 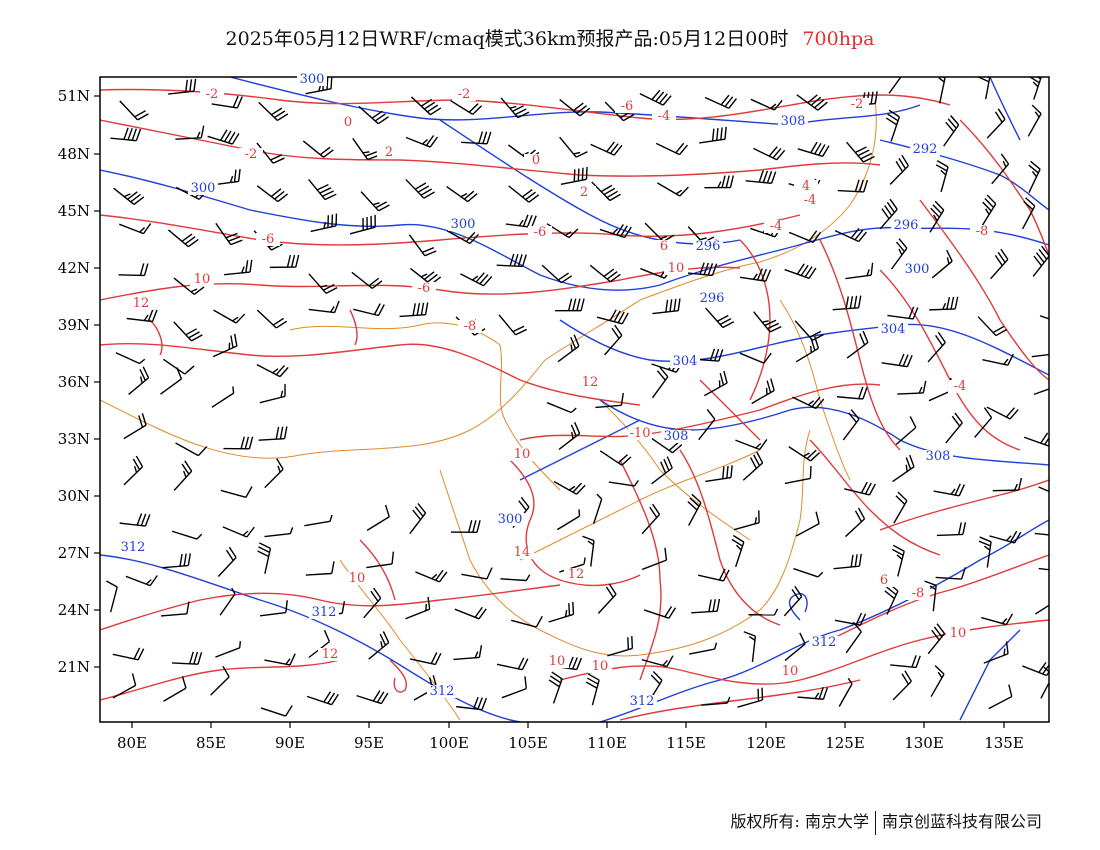 What do you see at coordinates (290, 743) in the screenshot?
I see `lon-label: 90E` at bounding box center [290, 743].